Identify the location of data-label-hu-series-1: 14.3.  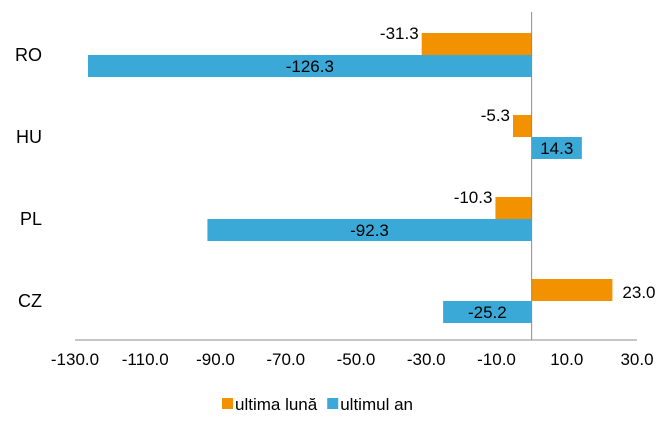
(556, 148).